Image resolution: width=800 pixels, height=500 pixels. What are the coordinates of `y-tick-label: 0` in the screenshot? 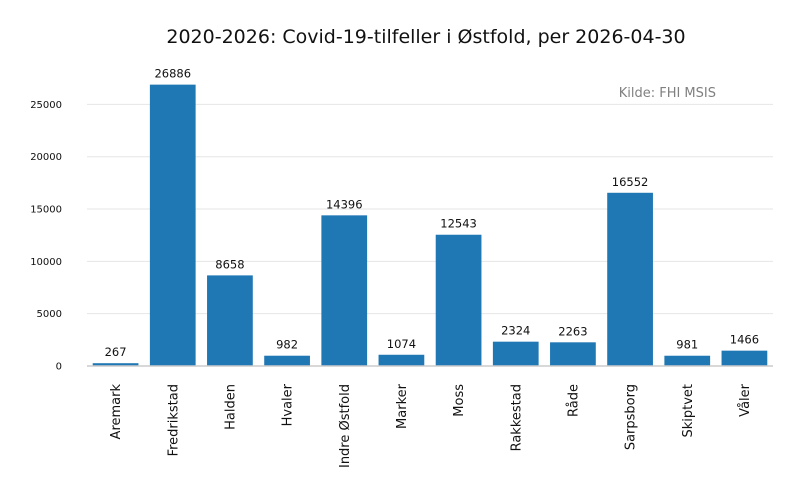 It's located at (59, 367).